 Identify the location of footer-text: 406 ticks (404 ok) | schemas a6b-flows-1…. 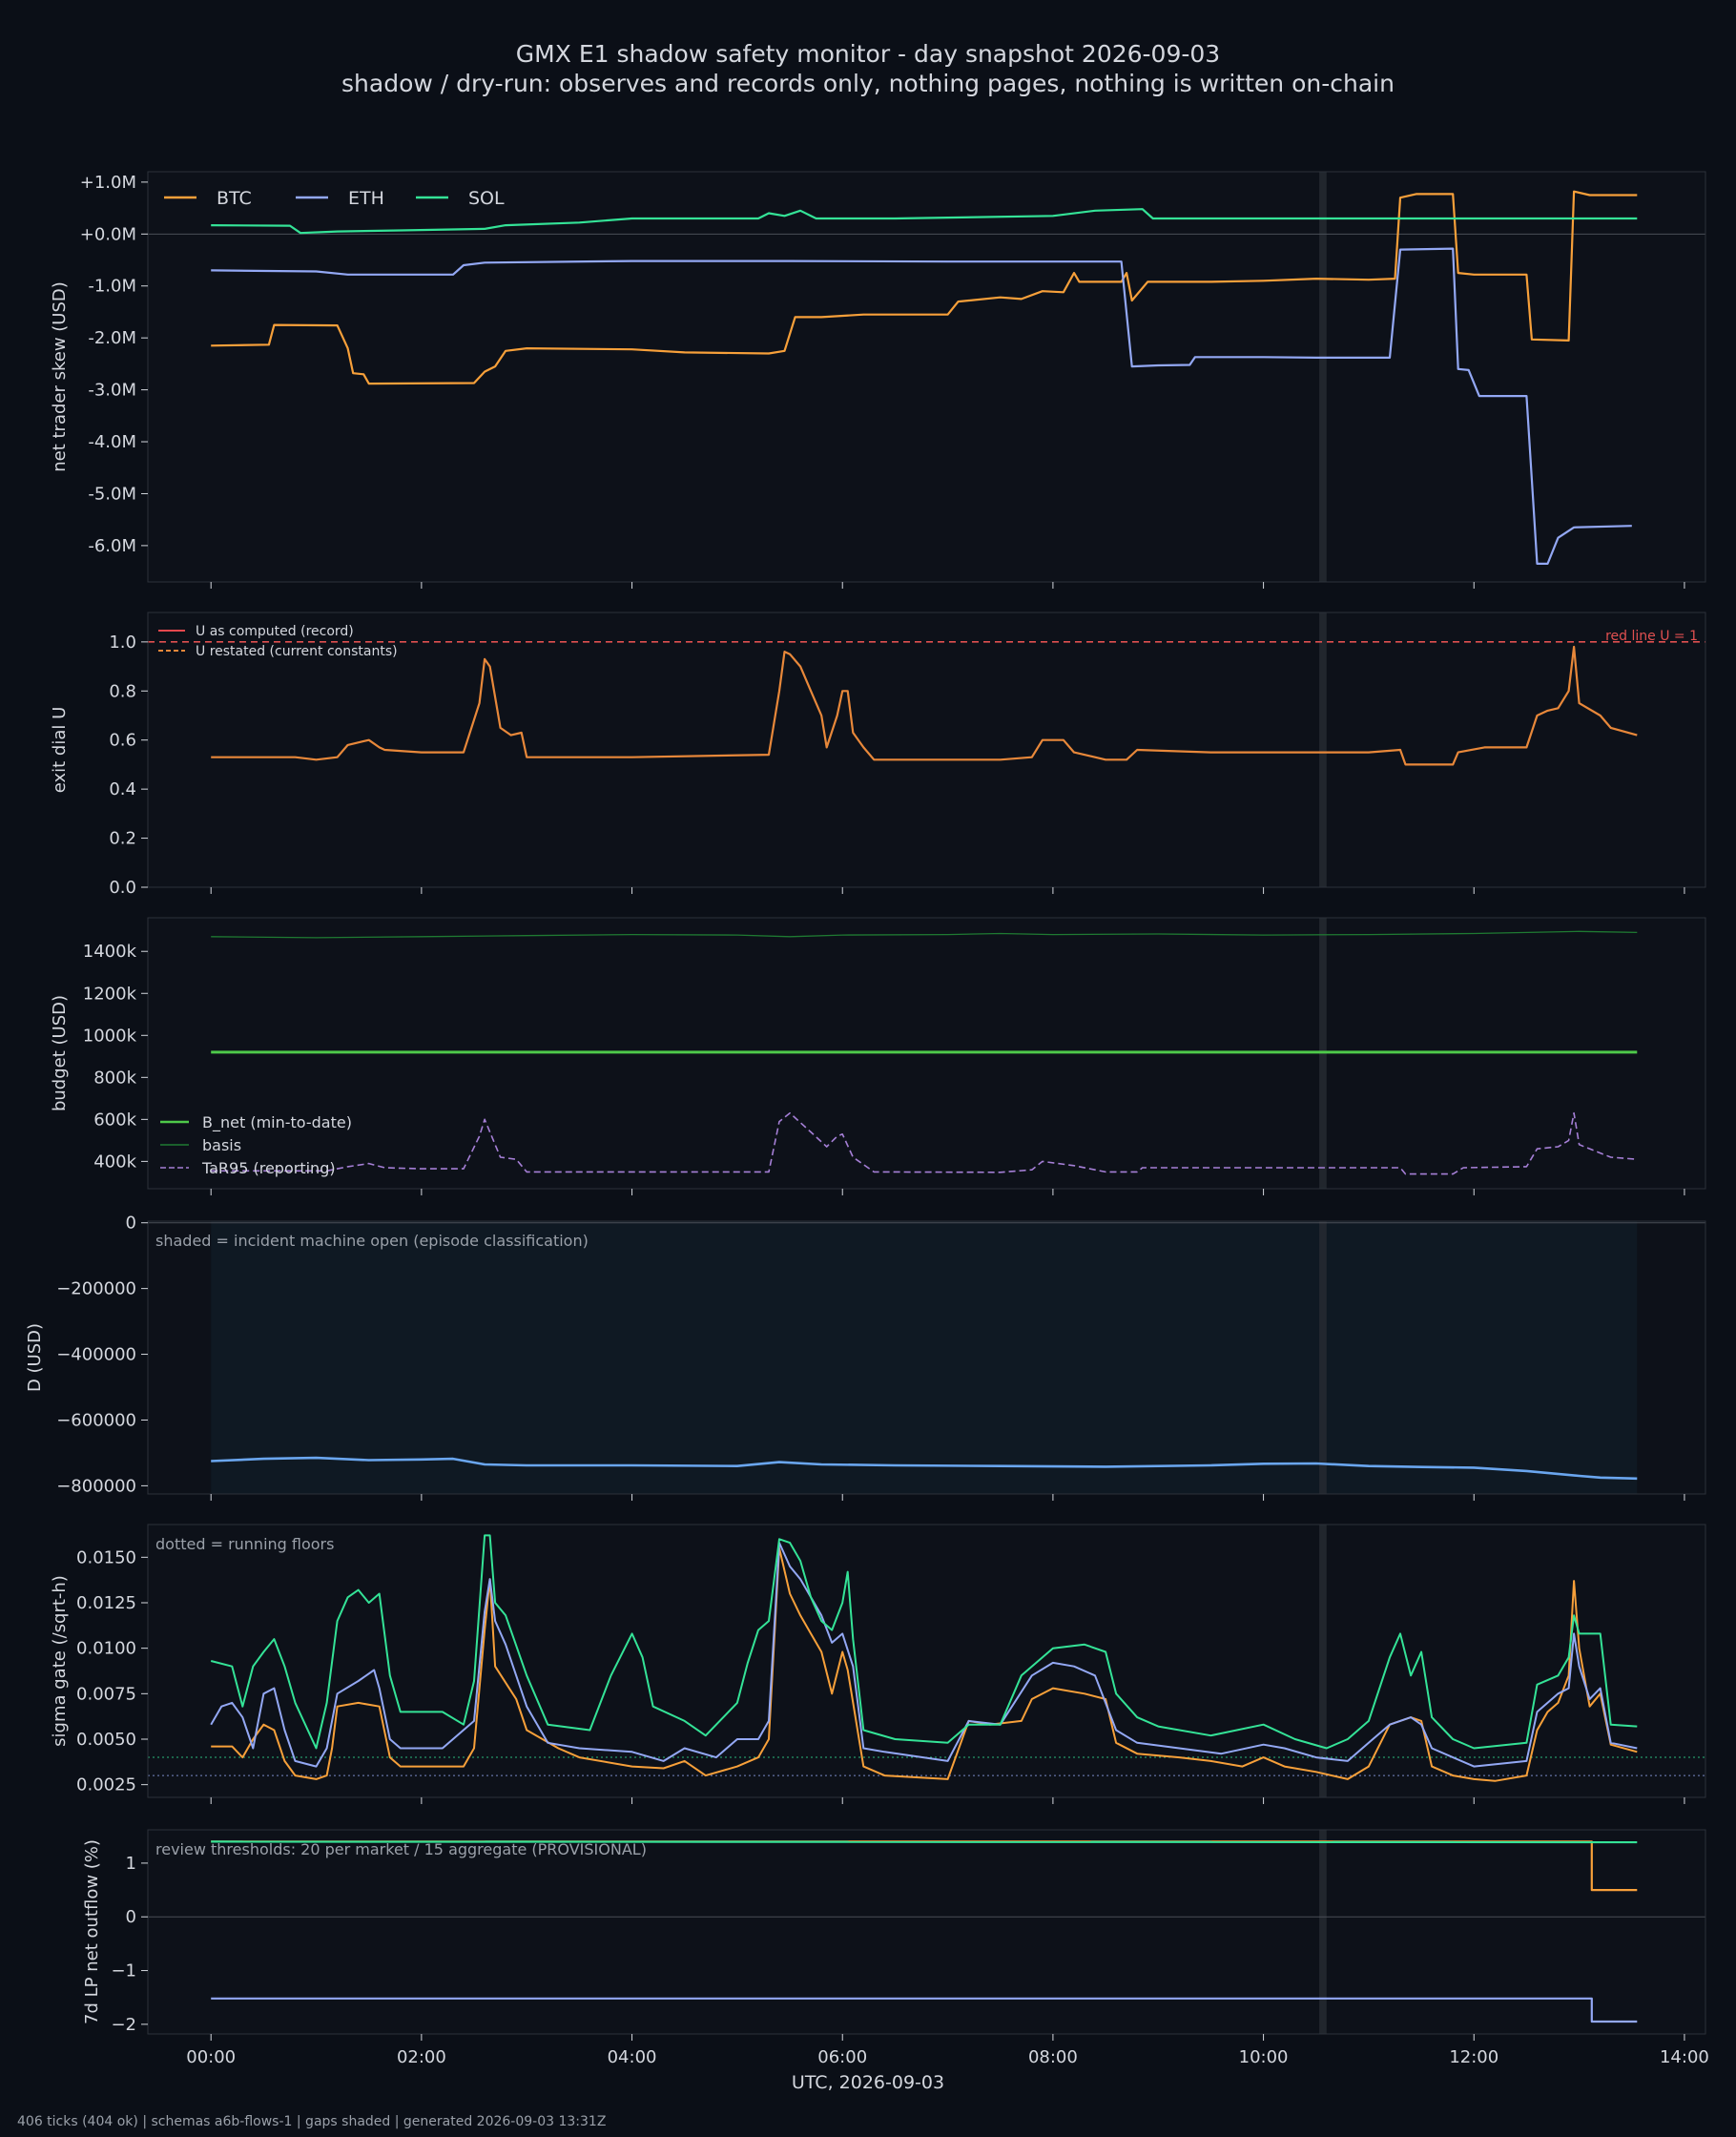
(311, 2121).